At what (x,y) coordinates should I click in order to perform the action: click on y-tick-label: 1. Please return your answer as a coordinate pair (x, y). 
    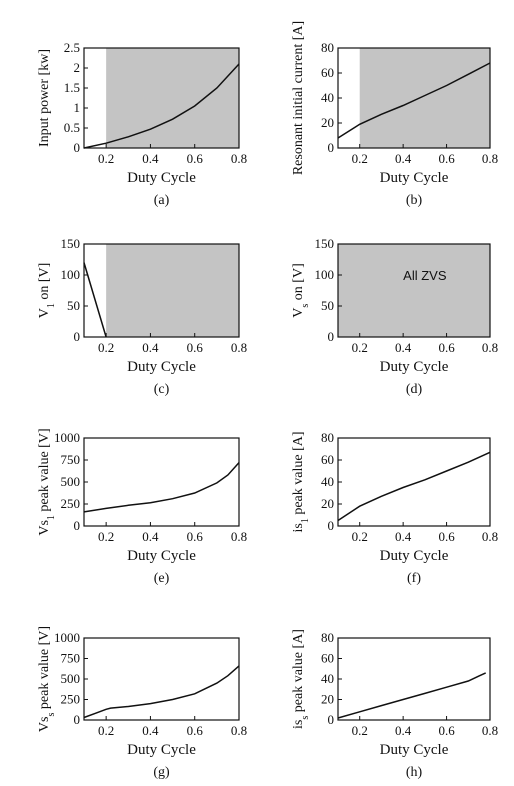
    Looking at the image, I should click on (77, 107).